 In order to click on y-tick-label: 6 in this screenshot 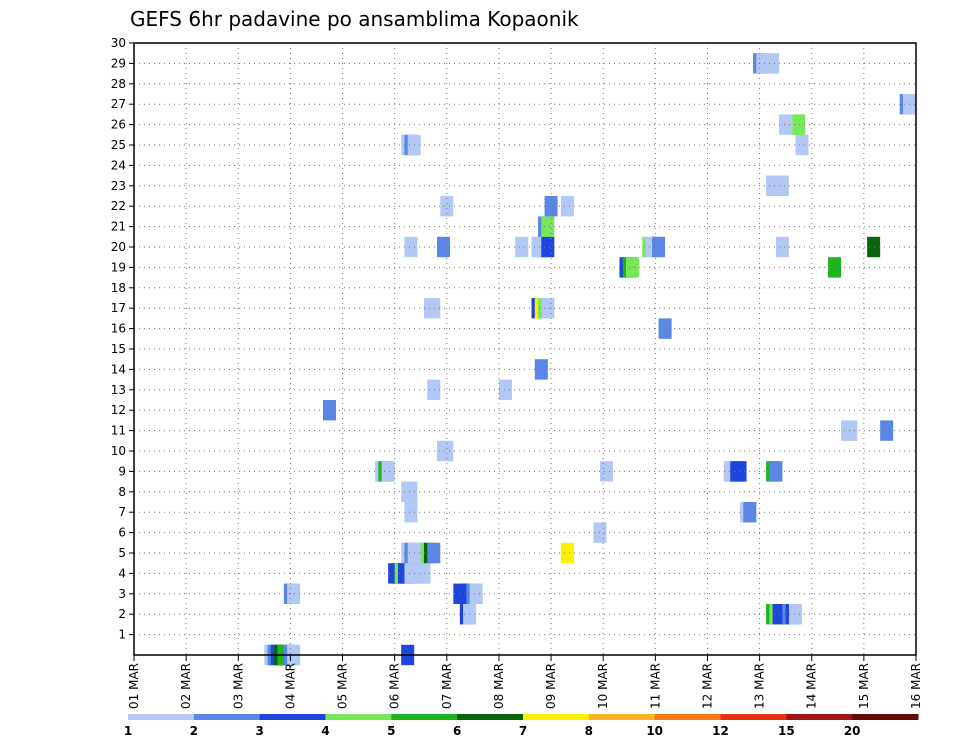, I will do `click(122, 533)`.